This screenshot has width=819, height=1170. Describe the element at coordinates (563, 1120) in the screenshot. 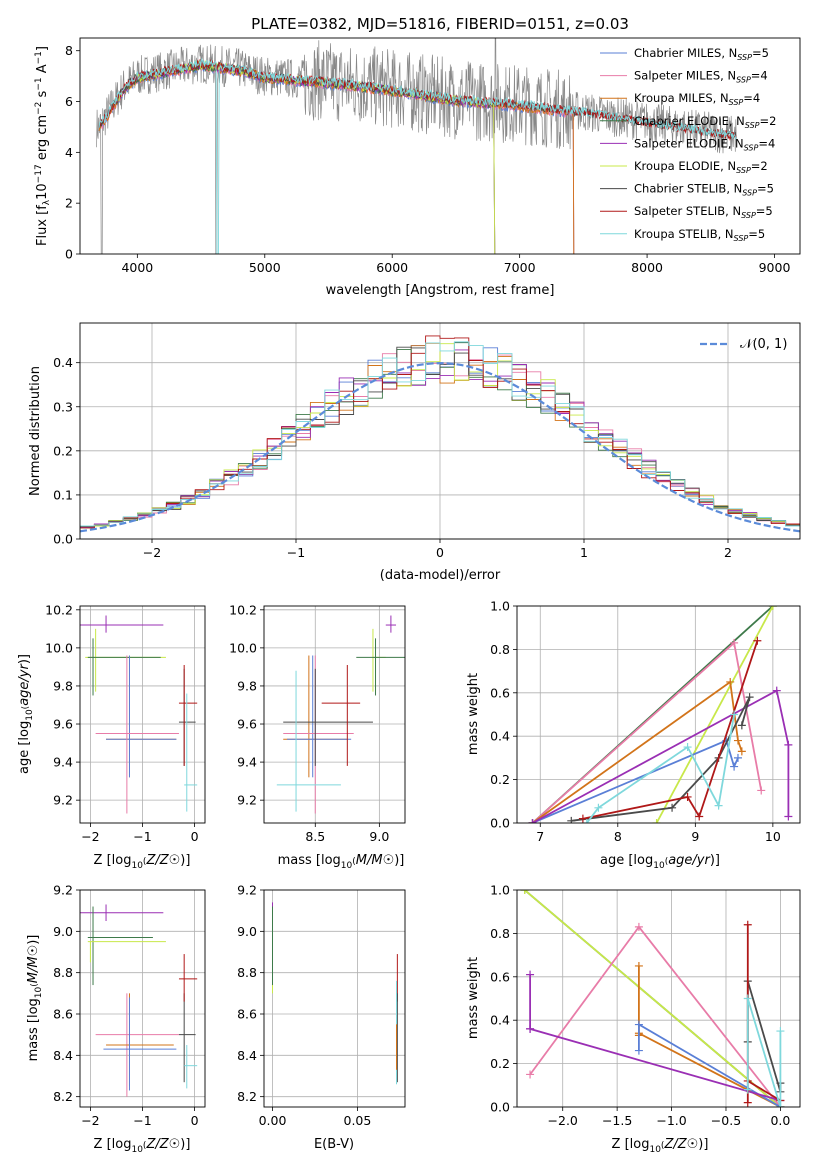

I see `x-tick-label: −2.0` at that location.